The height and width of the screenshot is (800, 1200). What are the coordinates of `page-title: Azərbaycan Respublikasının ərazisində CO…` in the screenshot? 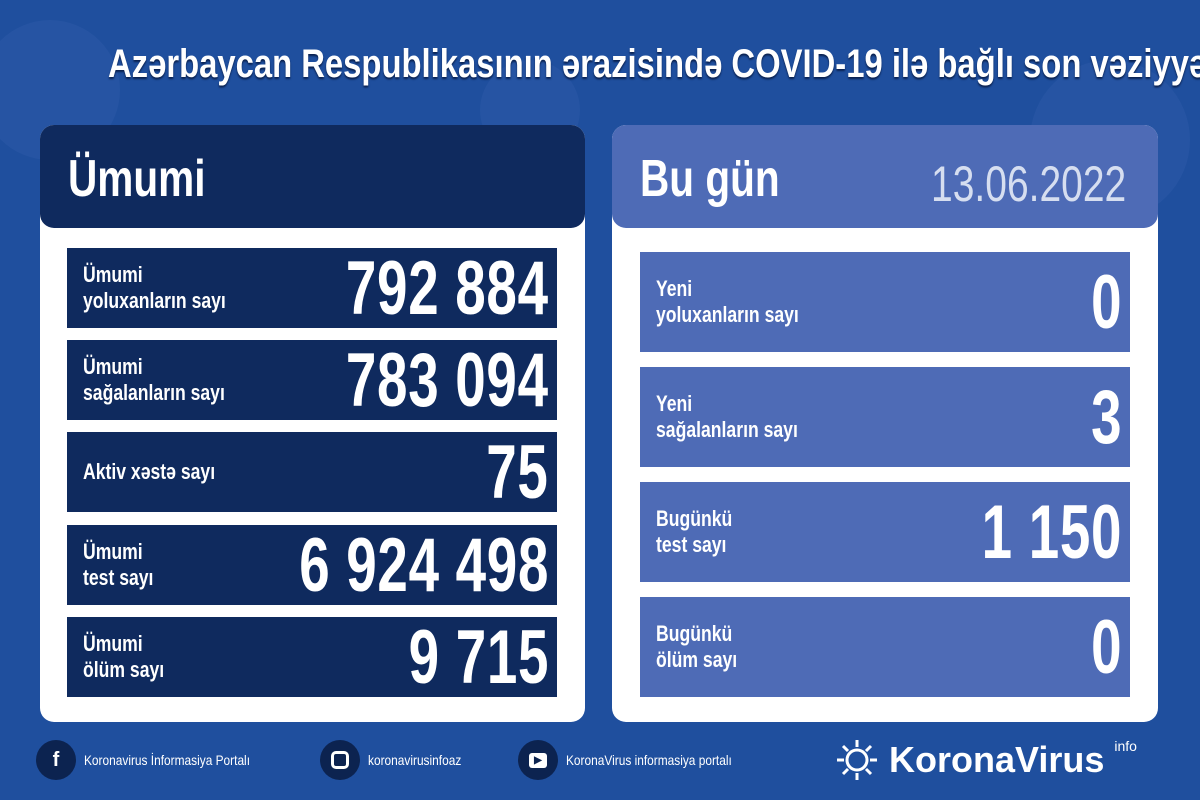 It's located at (654, 64).